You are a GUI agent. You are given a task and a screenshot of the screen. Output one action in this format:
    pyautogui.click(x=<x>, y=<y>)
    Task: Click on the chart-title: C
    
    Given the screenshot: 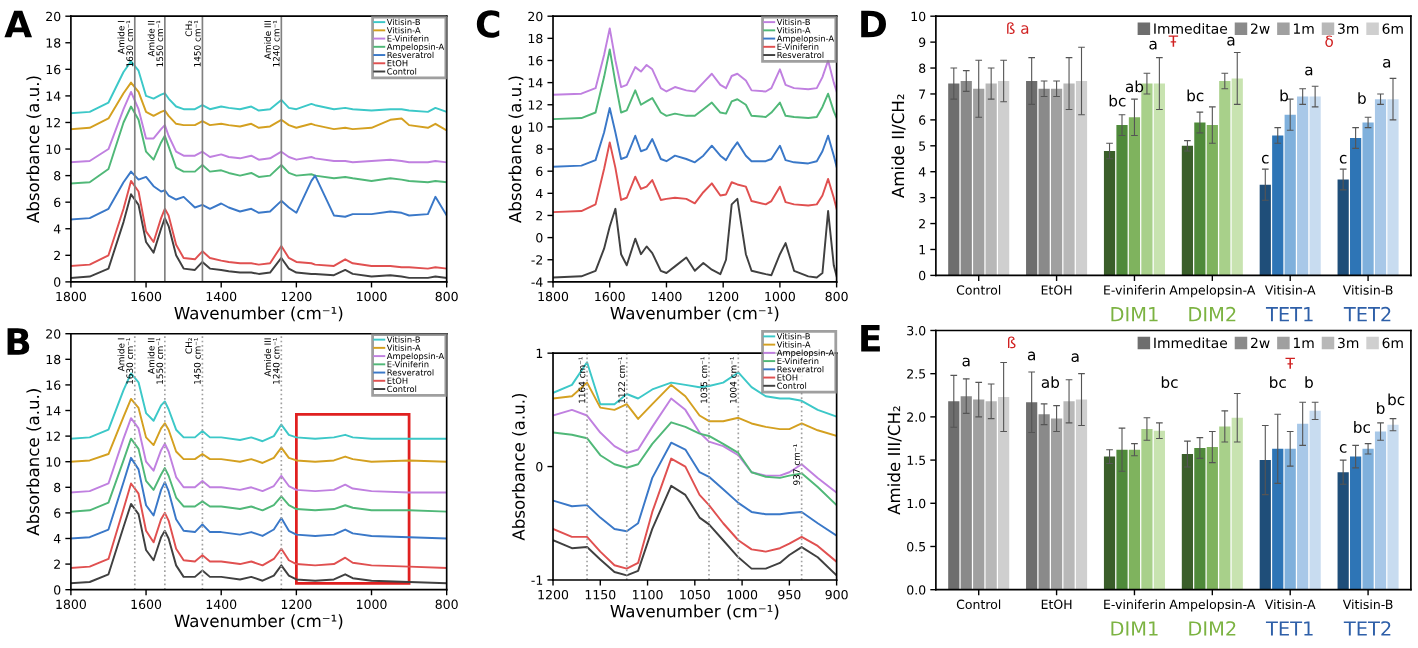 What is the action you would take?
    pyautogui.click(x=488, y=24)
    